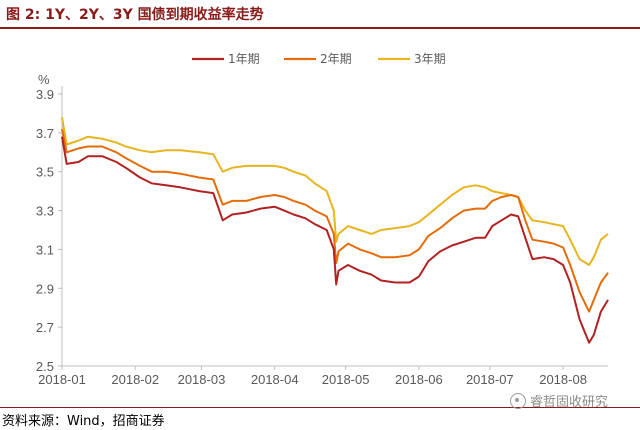 The image size is (640, 430). Describe the element at coordinates (45, 288) in the screenshot. I see `y-tick-label: 2.9` at that location.